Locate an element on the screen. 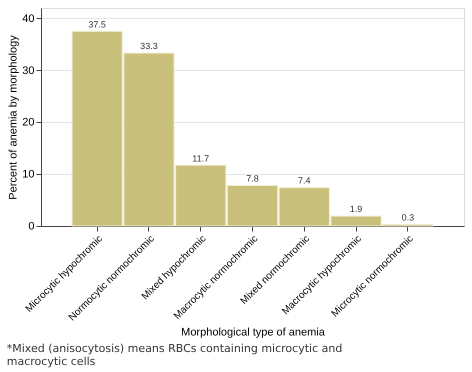  data-label: 0.3 is located at coordinates (408, 217).